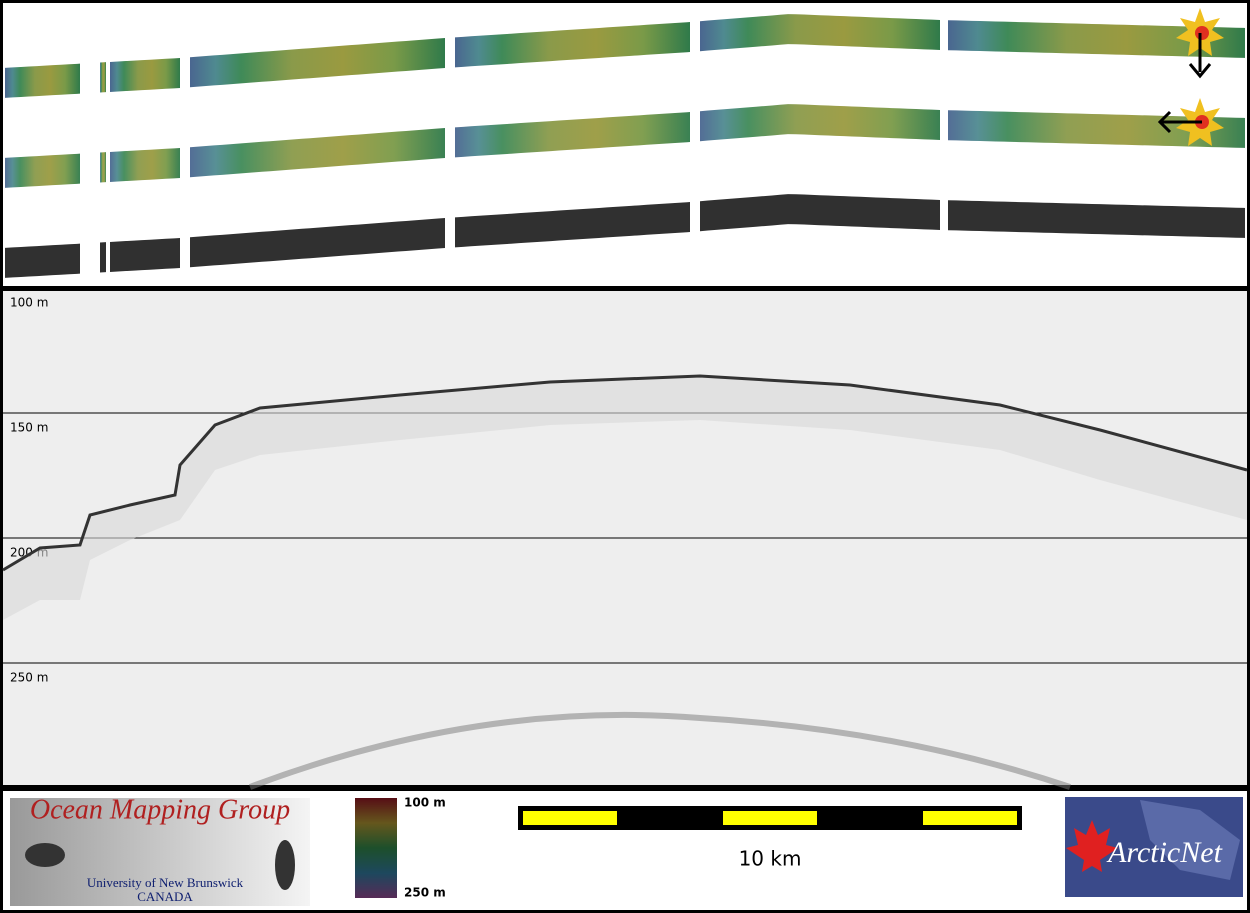  Describe the element at coordinates (1190, 77) in the screenshot. I see `sun-icon` at that location.